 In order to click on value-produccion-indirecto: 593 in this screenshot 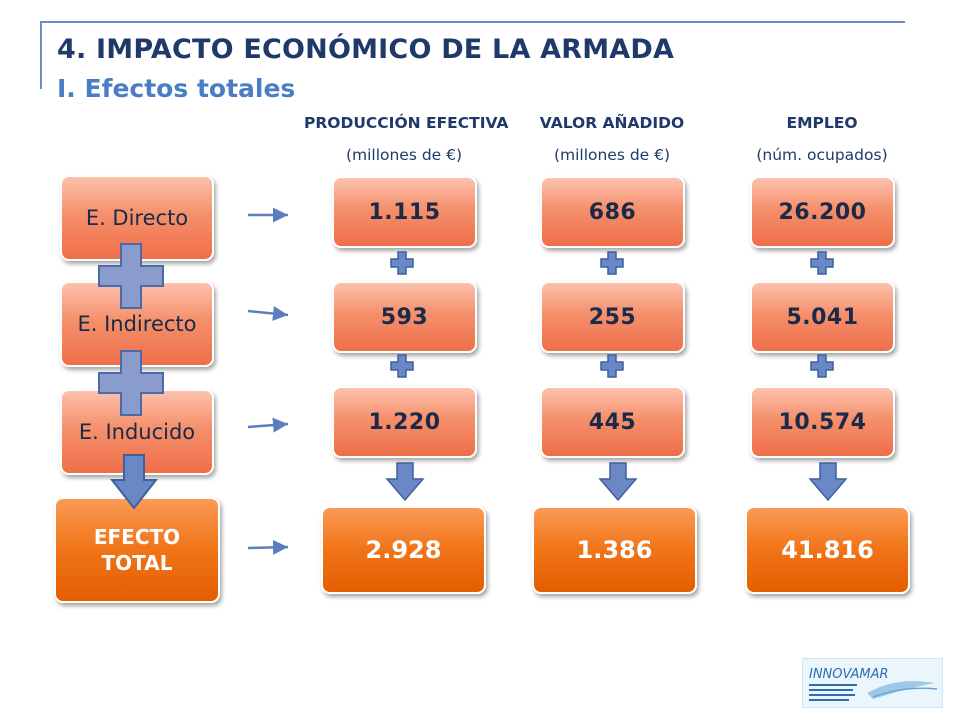, I will do `click(404, 317)`.